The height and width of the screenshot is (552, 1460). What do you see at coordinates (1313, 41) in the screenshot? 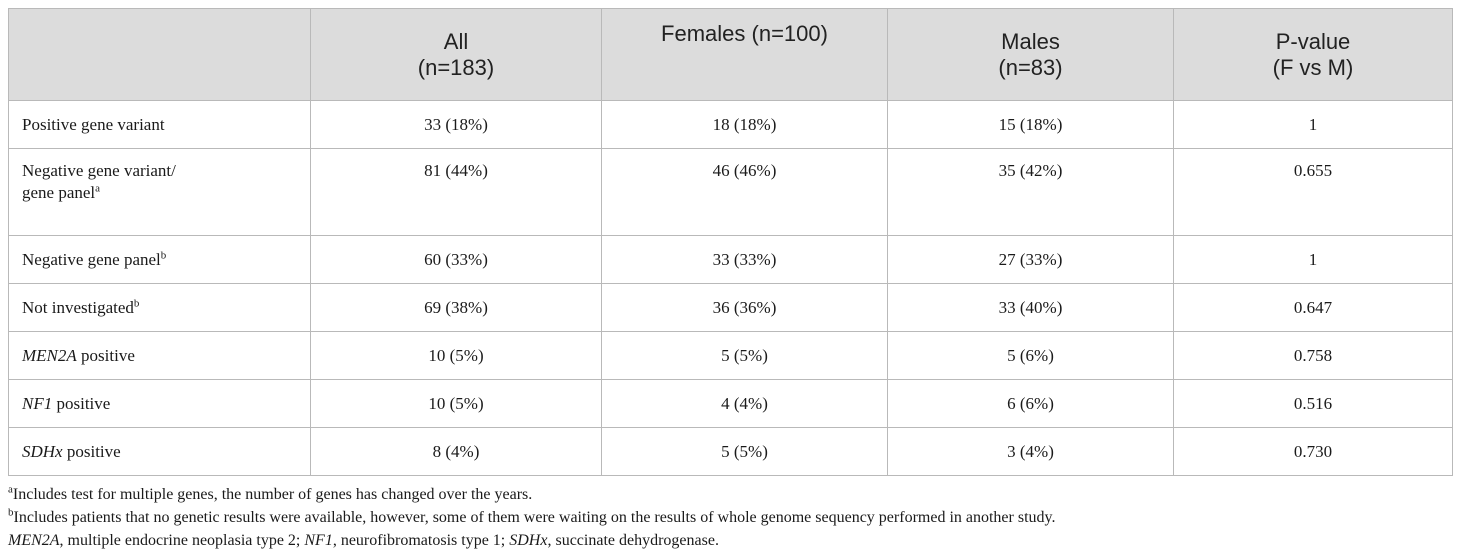
I see `header-pvalue-line1: P-value` at bounding box center [1313, 41].